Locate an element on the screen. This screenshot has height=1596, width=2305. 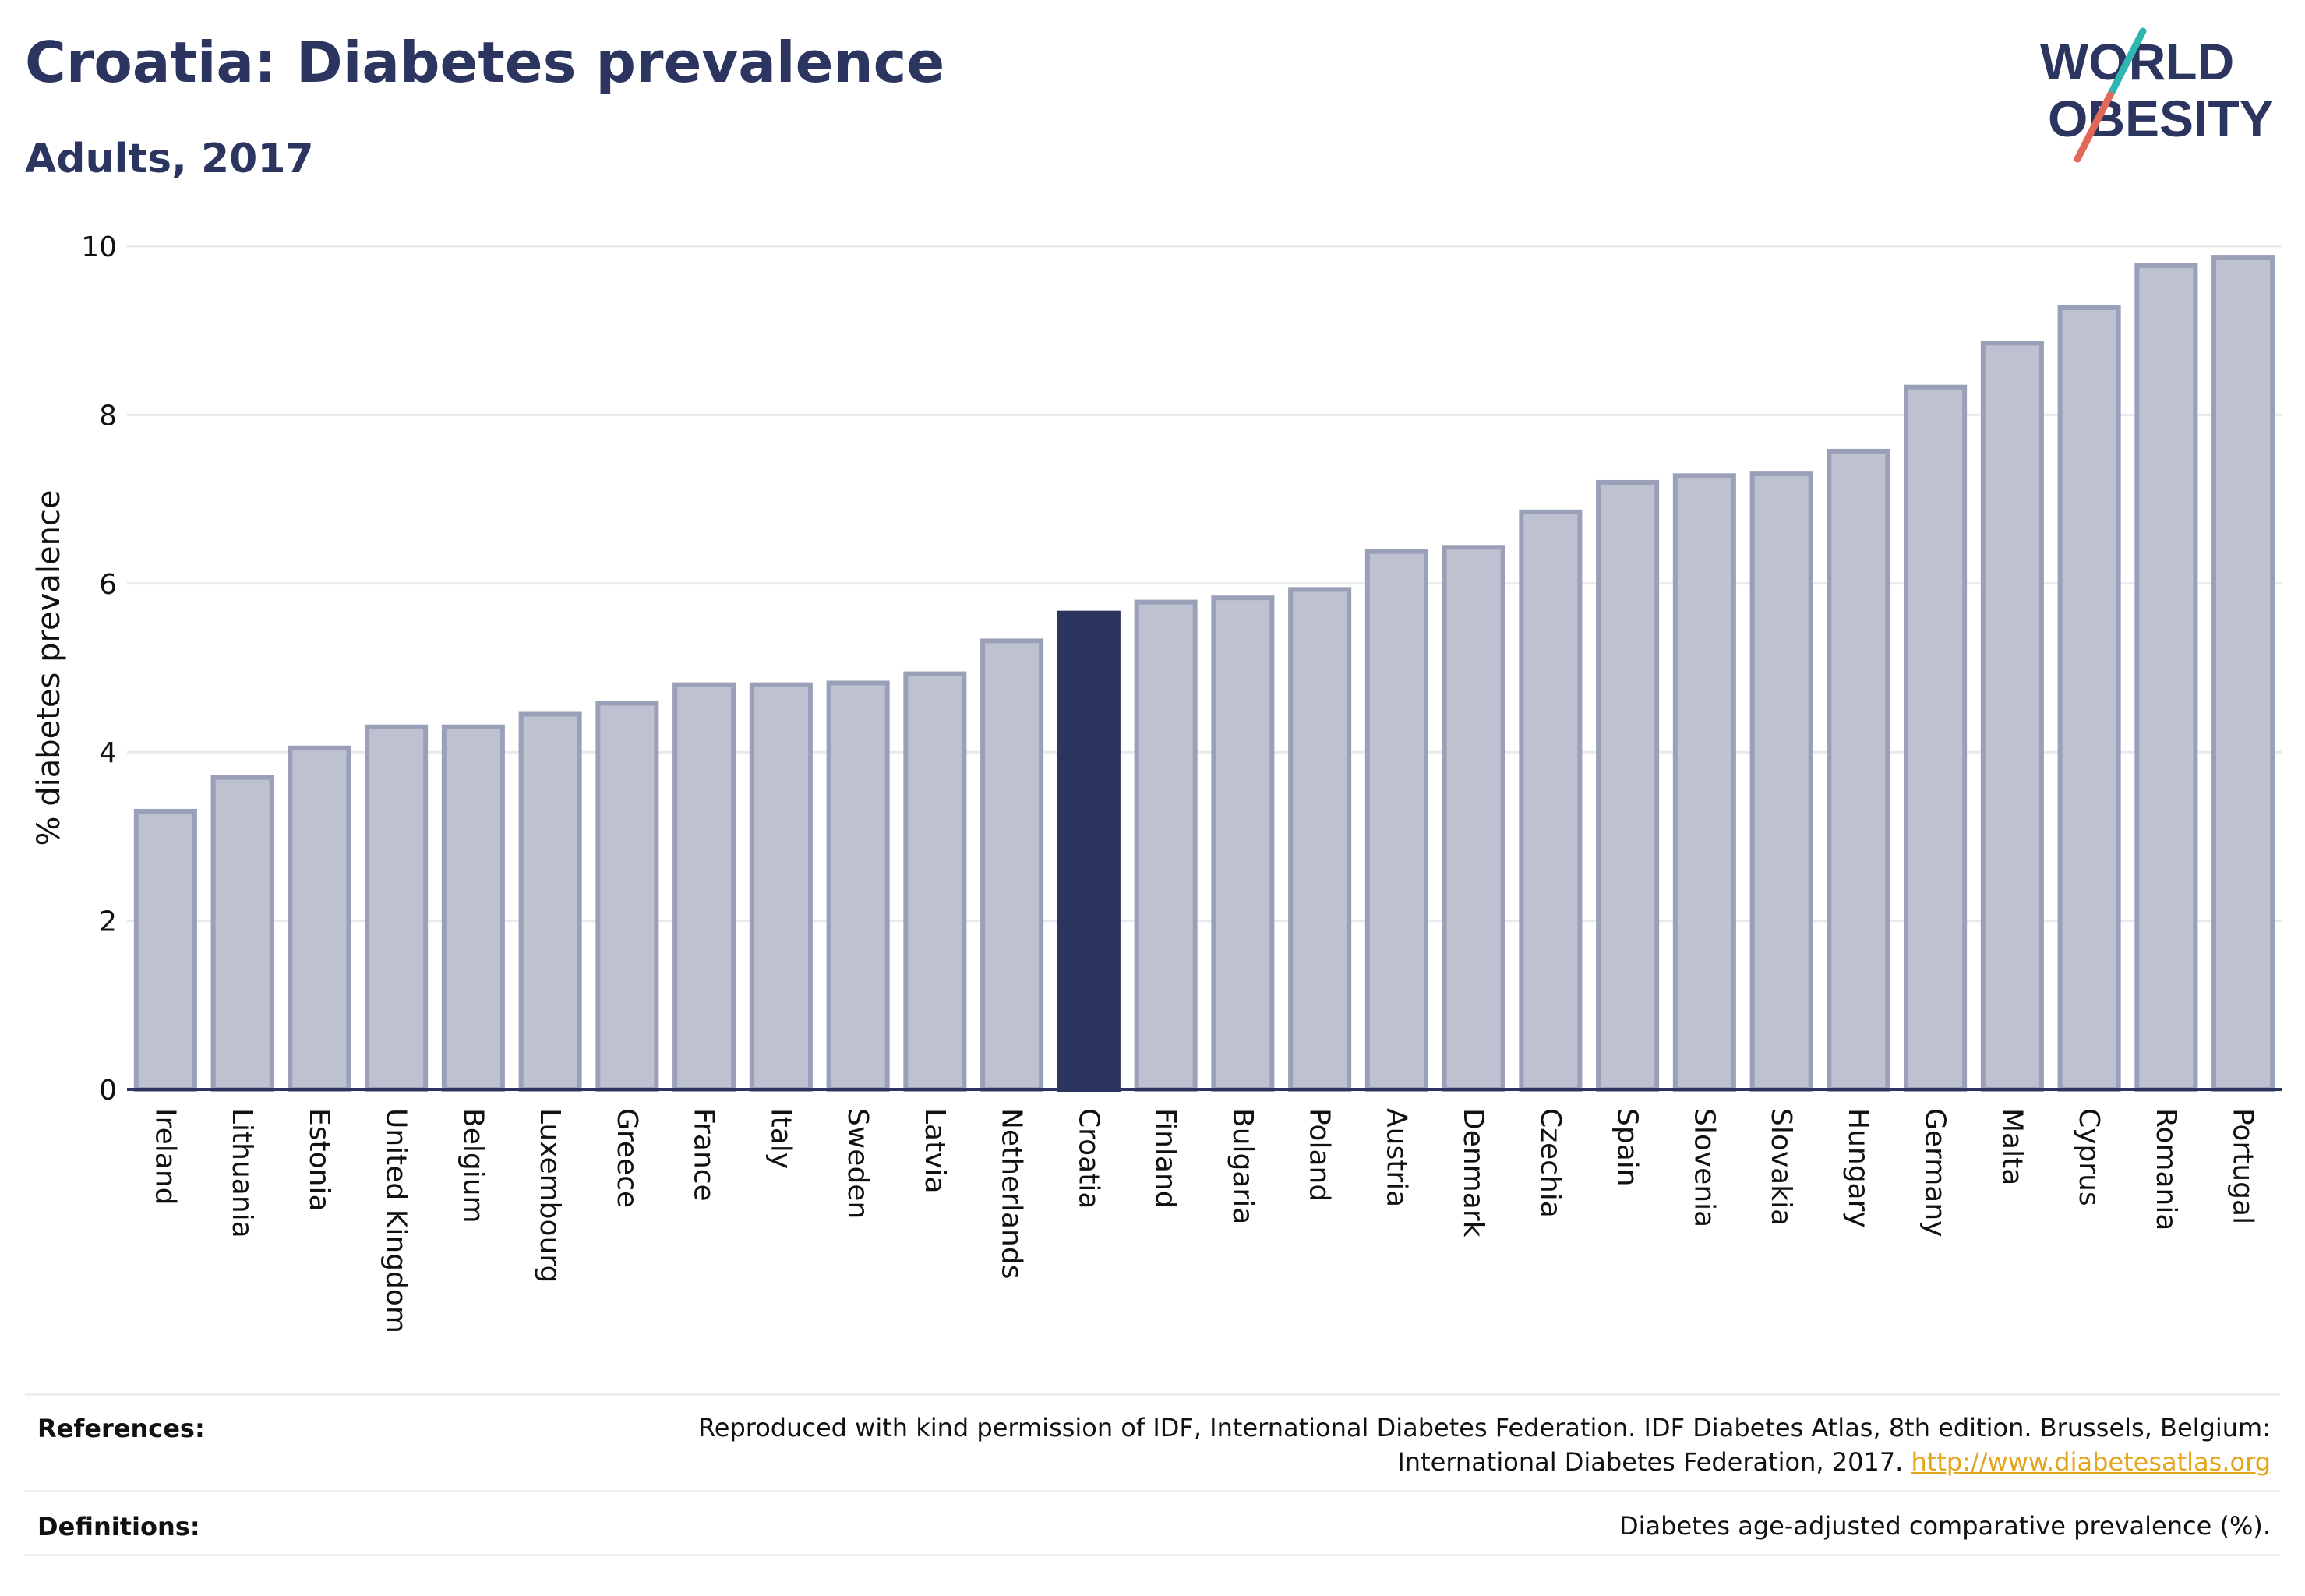
x-tick-label: Croatia is located at coordinates (1088, 1158).